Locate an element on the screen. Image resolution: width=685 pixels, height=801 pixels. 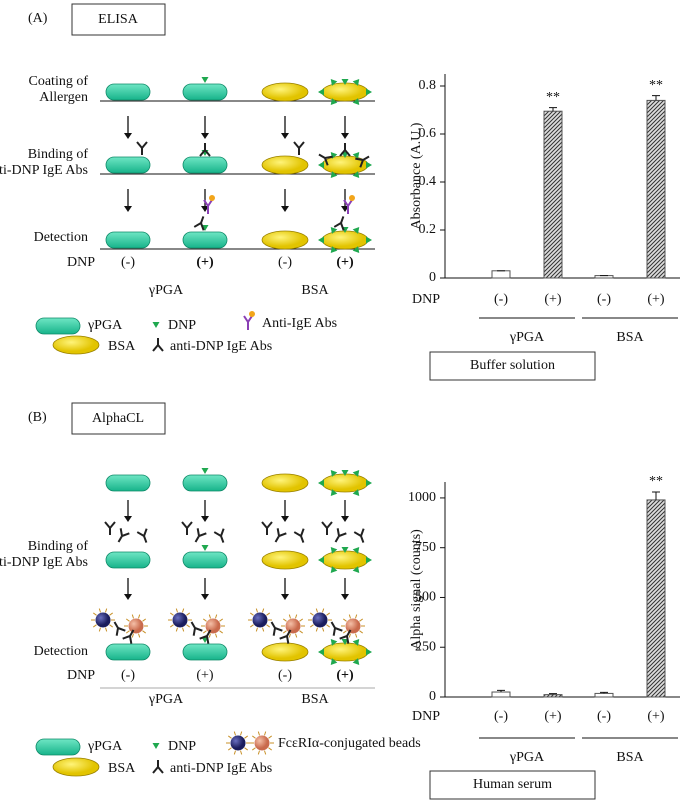
step-label: Binding of is located at coordinates (58, 154).